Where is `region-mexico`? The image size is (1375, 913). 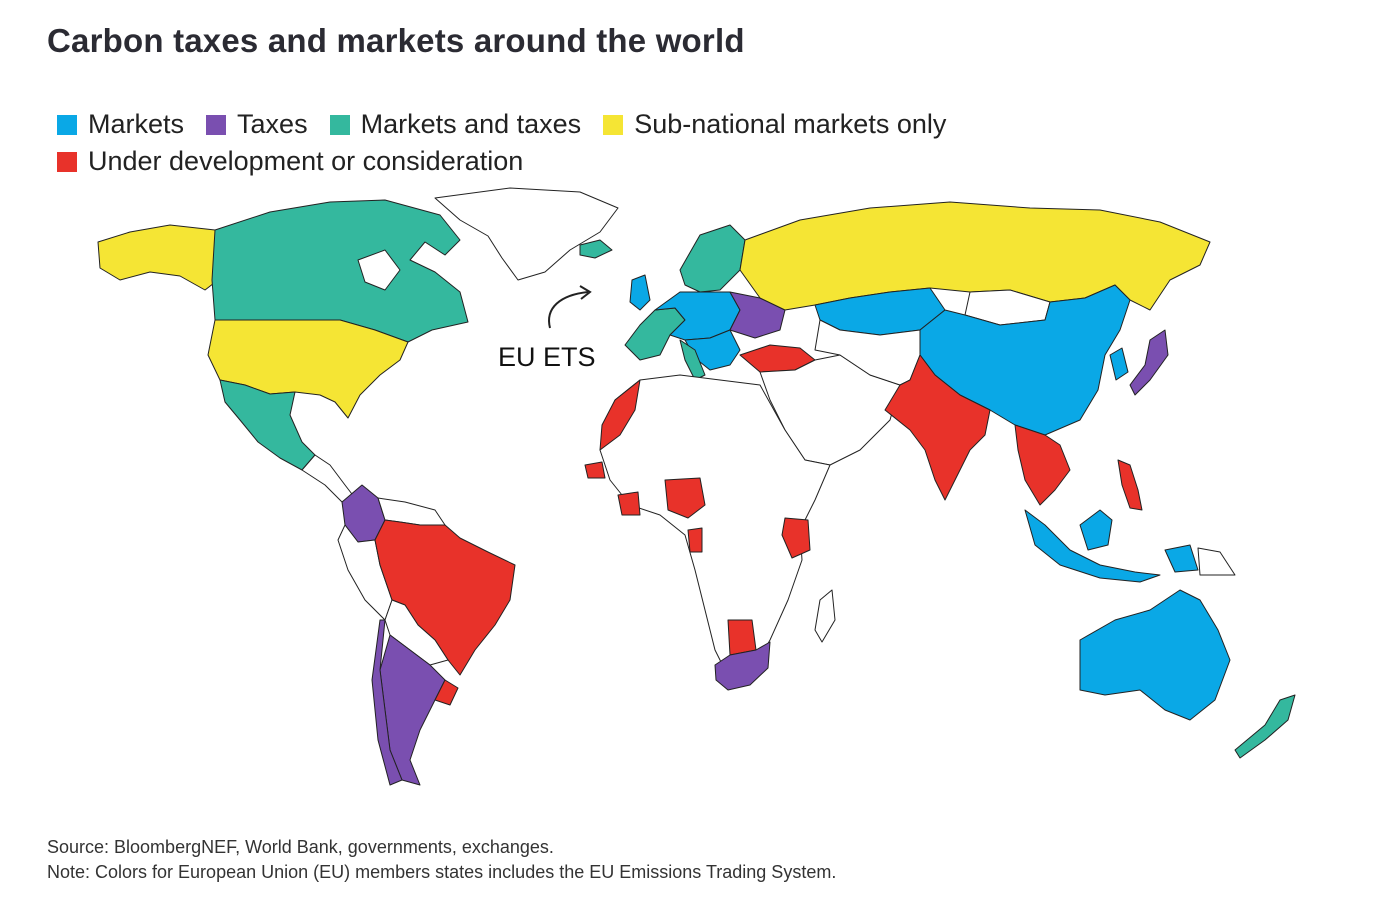
region-mexico is located at coordinates (267, 425).